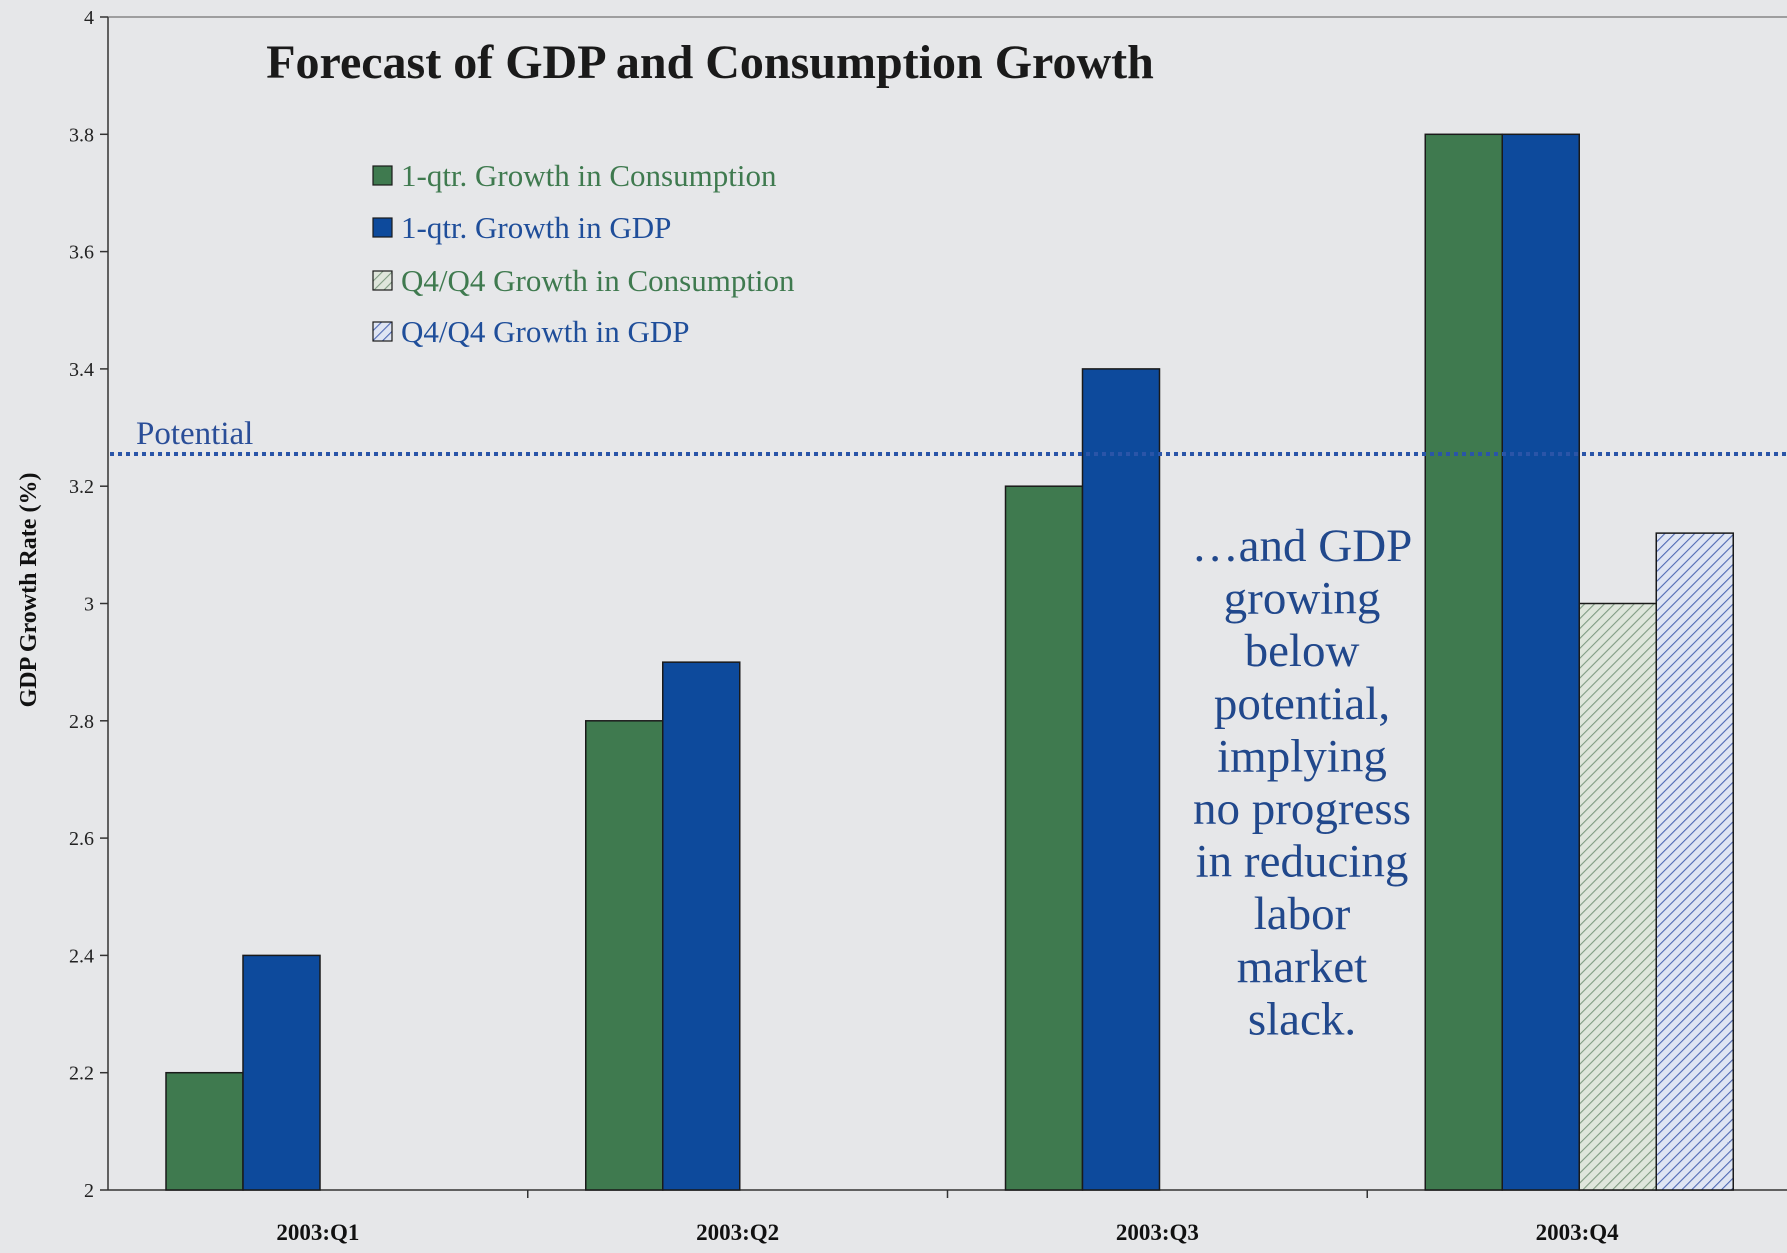 Image resolution: width=1787 pixels, height=1253 pixels. Describe the element at coordinates (1578, 1232) in the screenshot. I see `x-tick-label: 2003:Q4` at that location.